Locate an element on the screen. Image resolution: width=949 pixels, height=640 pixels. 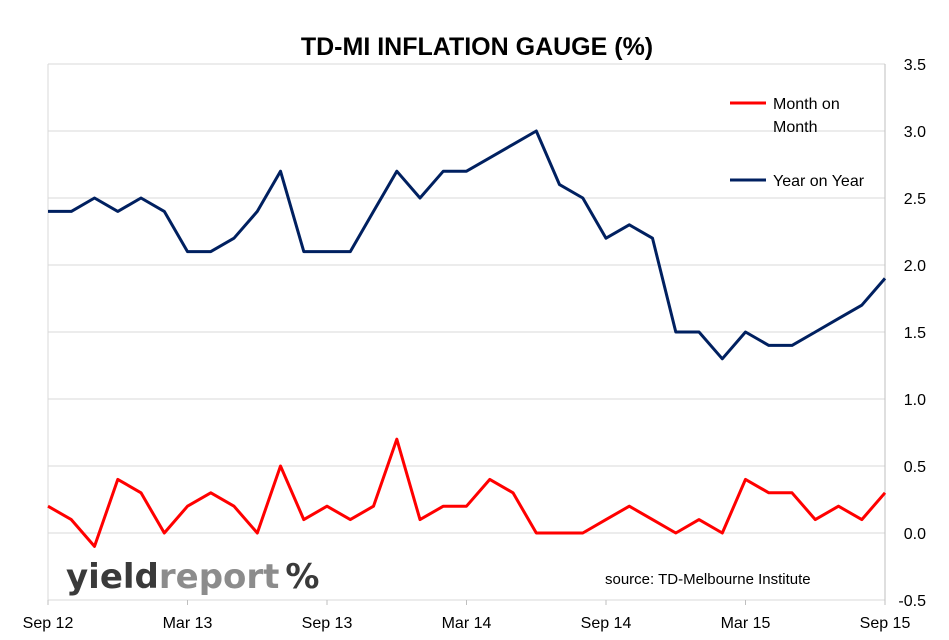
logo-text-yield: yield is located at coordinates (112, 577).